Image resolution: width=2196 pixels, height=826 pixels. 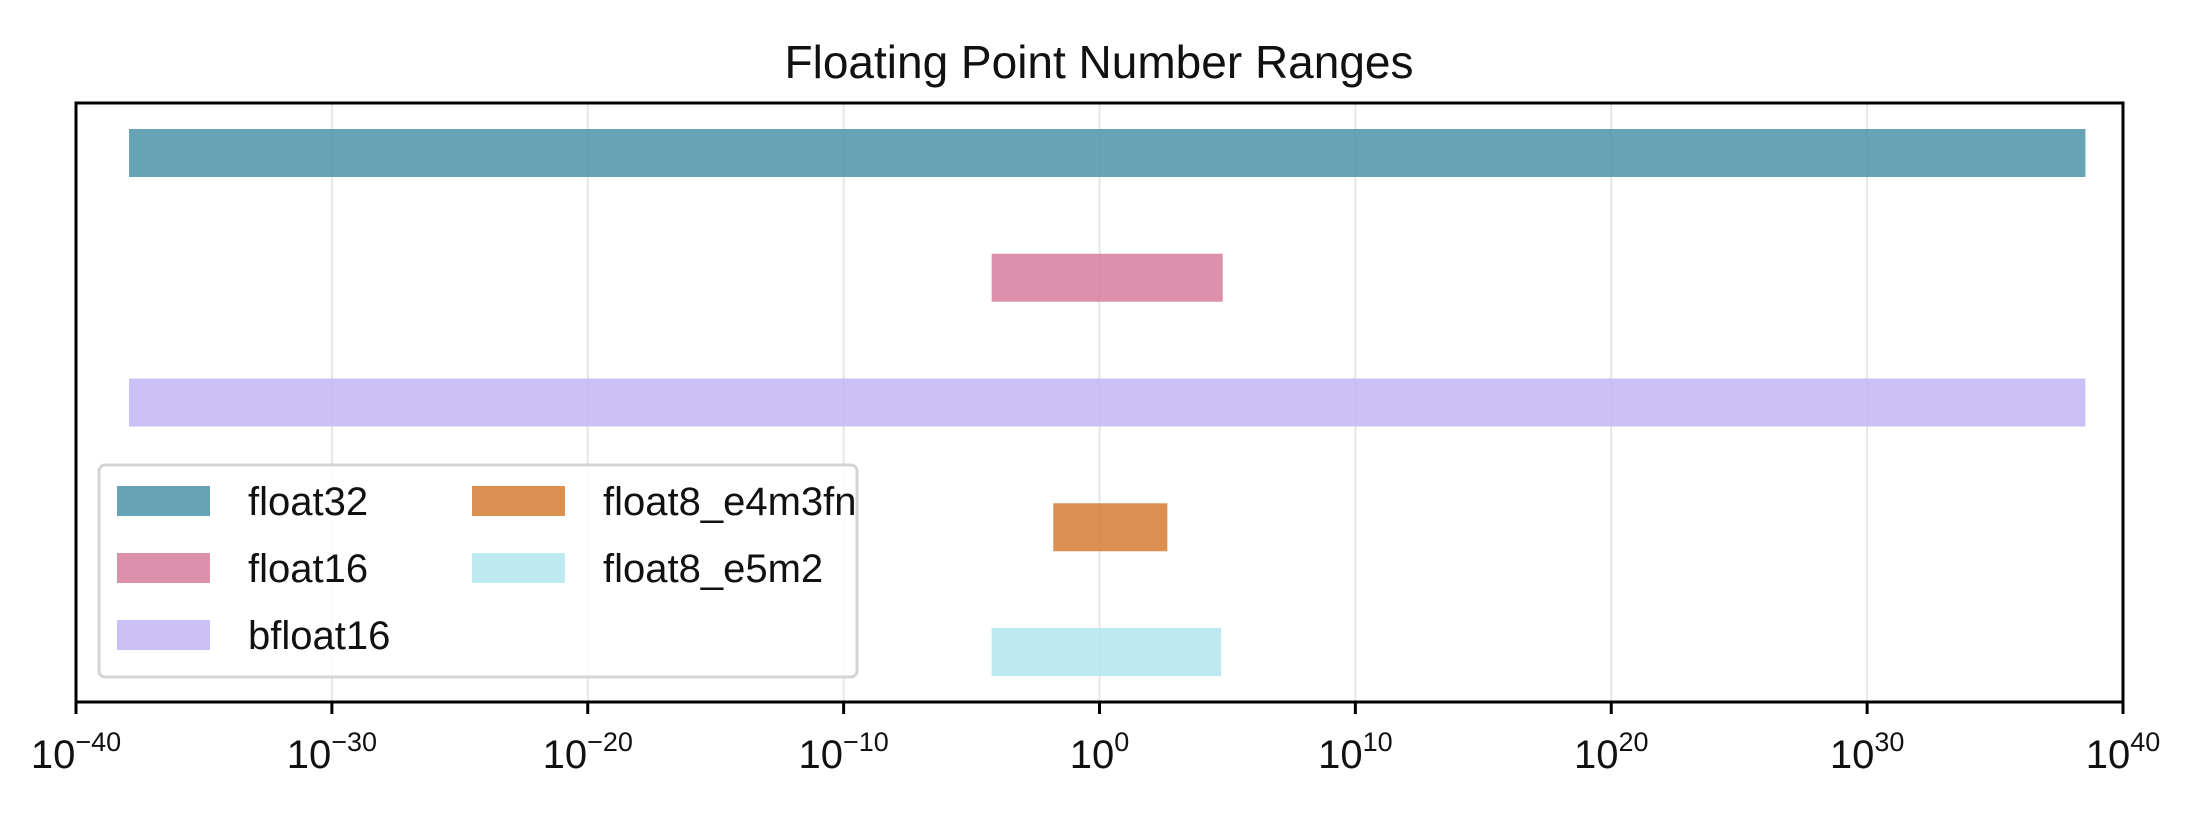 I want to click on x-tick-label: 1030, so click(x=1867, y=752).